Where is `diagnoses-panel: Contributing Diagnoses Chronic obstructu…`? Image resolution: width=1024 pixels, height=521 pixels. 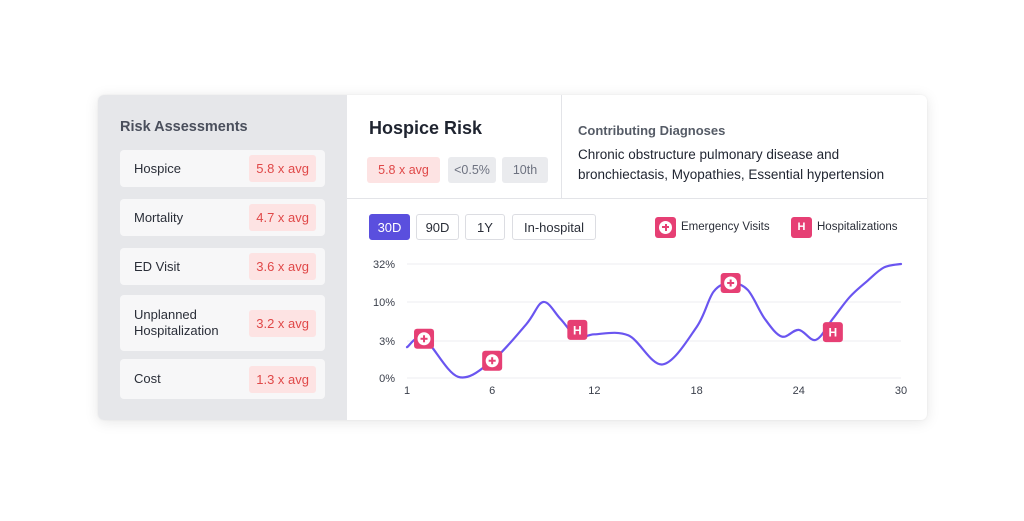
diagnoses-panel: Contributing Diagnoses Chronic obstructu… is located at coordinates (744, 146).